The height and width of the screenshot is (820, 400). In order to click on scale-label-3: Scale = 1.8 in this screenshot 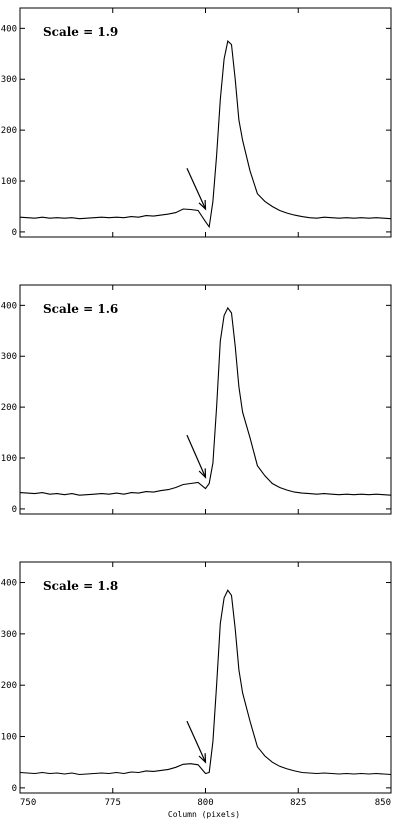, I will do `click(80, 586)`.